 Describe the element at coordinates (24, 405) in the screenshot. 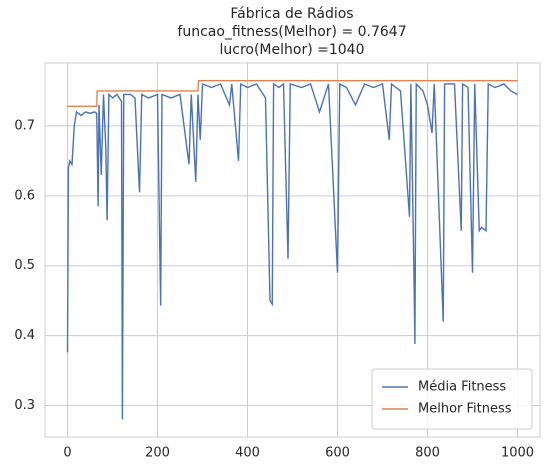

I see `y-tick-label: 0.3` at that location.